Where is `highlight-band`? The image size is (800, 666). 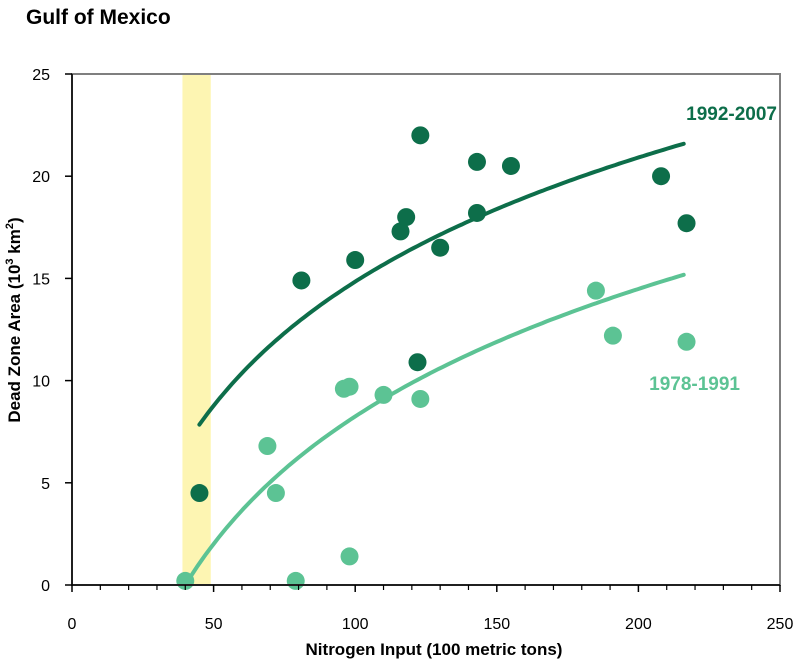 highlight-band is located at coordinates (196, 330).